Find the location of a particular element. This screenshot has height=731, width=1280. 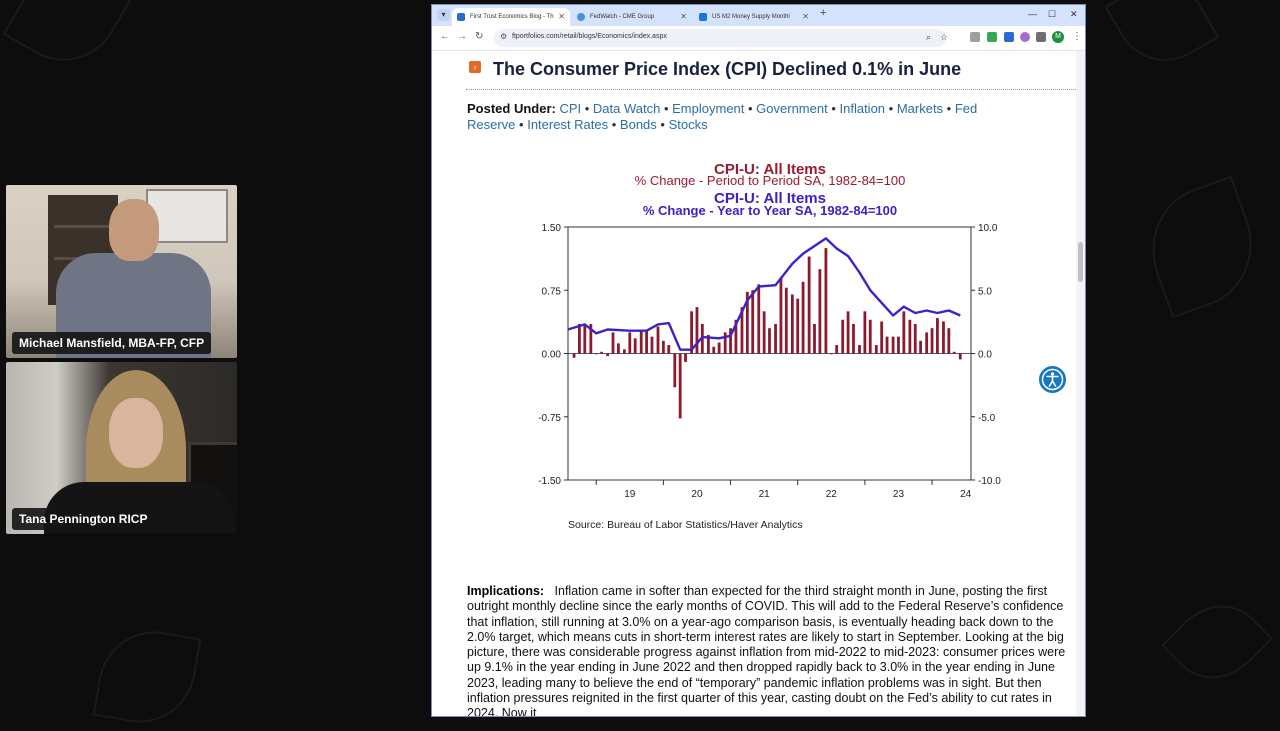

minimize-icon: — is located at coordinates (1032, 14).